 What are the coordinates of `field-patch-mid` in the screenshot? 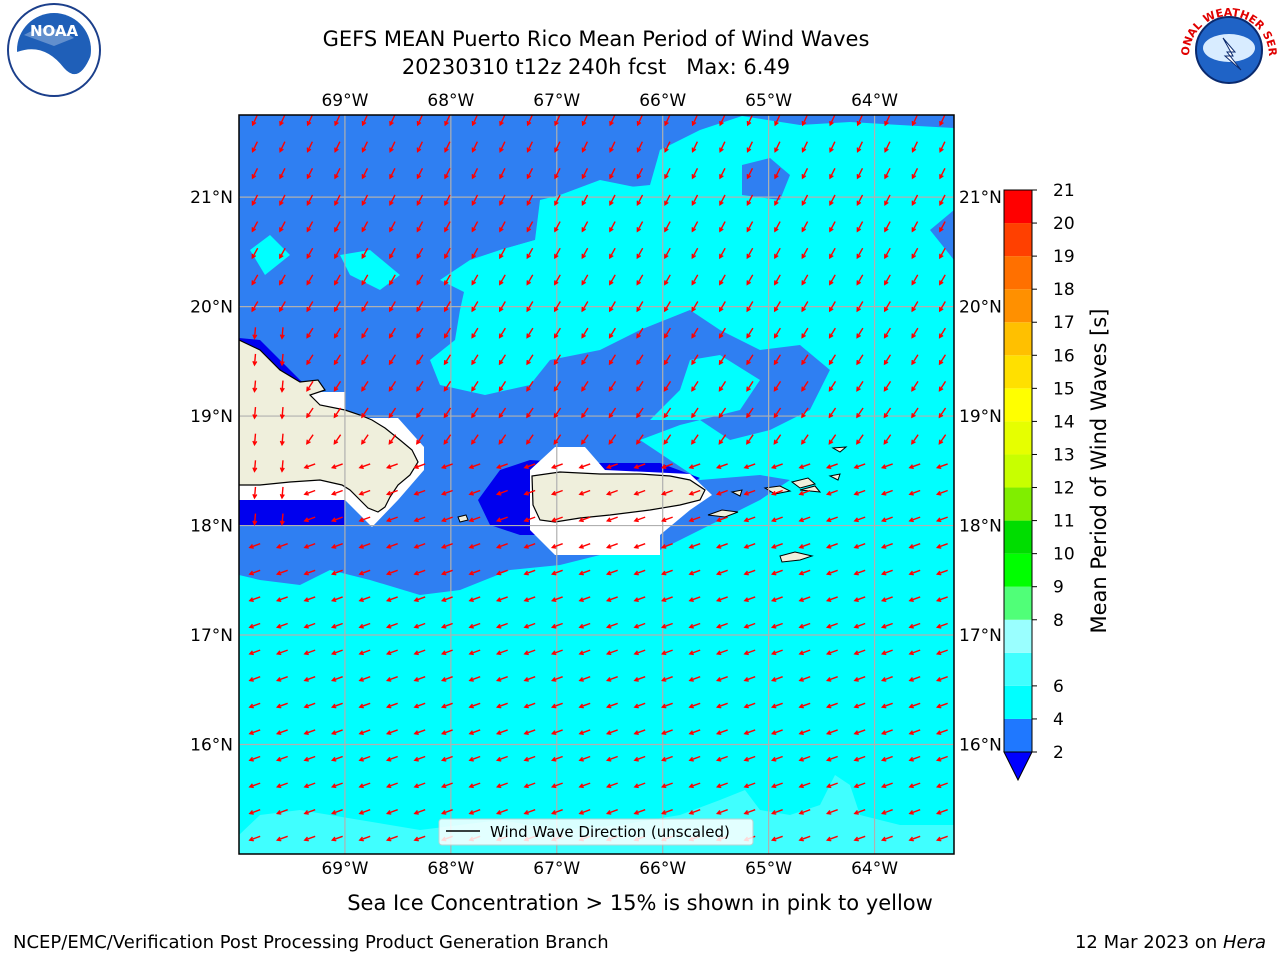 It's located at (705, 387).